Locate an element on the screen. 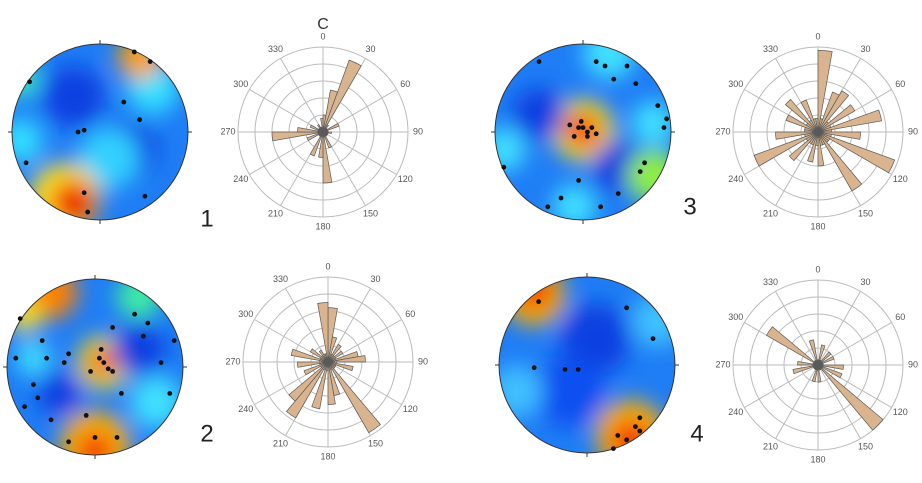  stereonet: 4 is located at coordinates (599, 365).